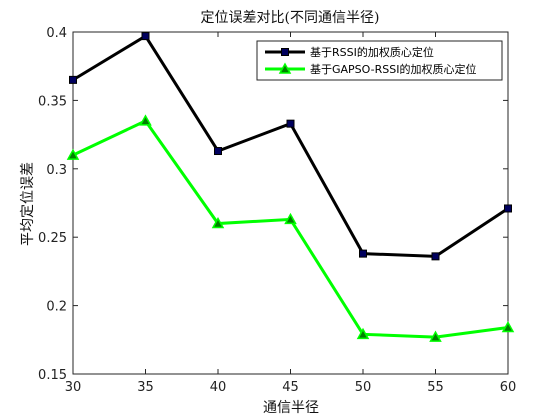 Image resolution: width=560 pixels, height=420 pixels. Describe the element at coordinates (508, 387) in the screenshot. I see `x-tick-label: 60` at that location.